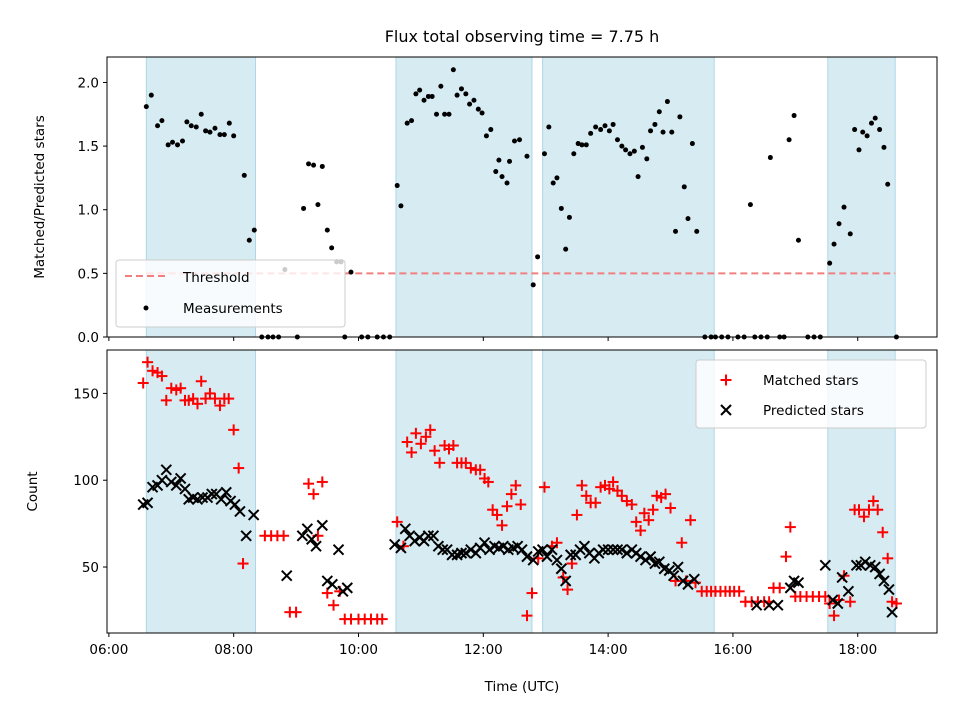  I want to click on x-tick-label: 08:00, so click(233, 650).